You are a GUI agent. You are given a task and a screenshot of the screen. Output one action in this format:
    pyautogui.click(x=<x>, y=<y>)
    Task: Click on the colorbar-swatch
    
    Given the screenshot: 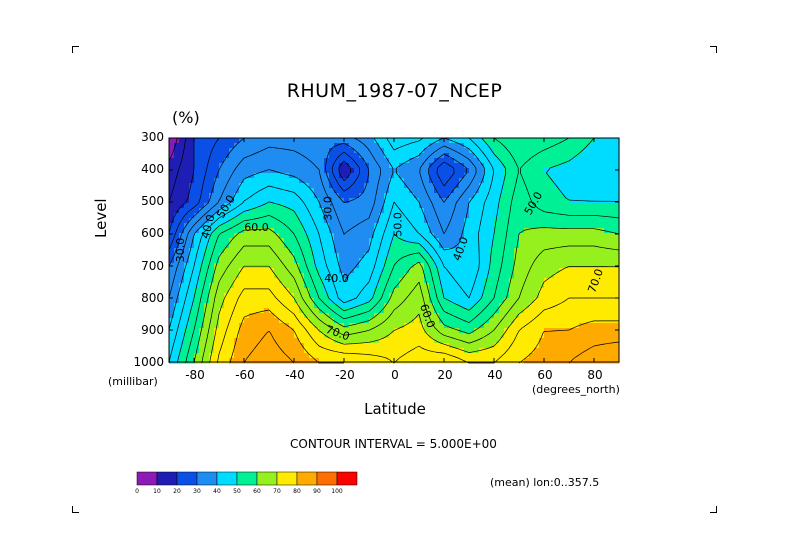 What is the action you would take?
    pyautogui.click(x=347, y=478)
    